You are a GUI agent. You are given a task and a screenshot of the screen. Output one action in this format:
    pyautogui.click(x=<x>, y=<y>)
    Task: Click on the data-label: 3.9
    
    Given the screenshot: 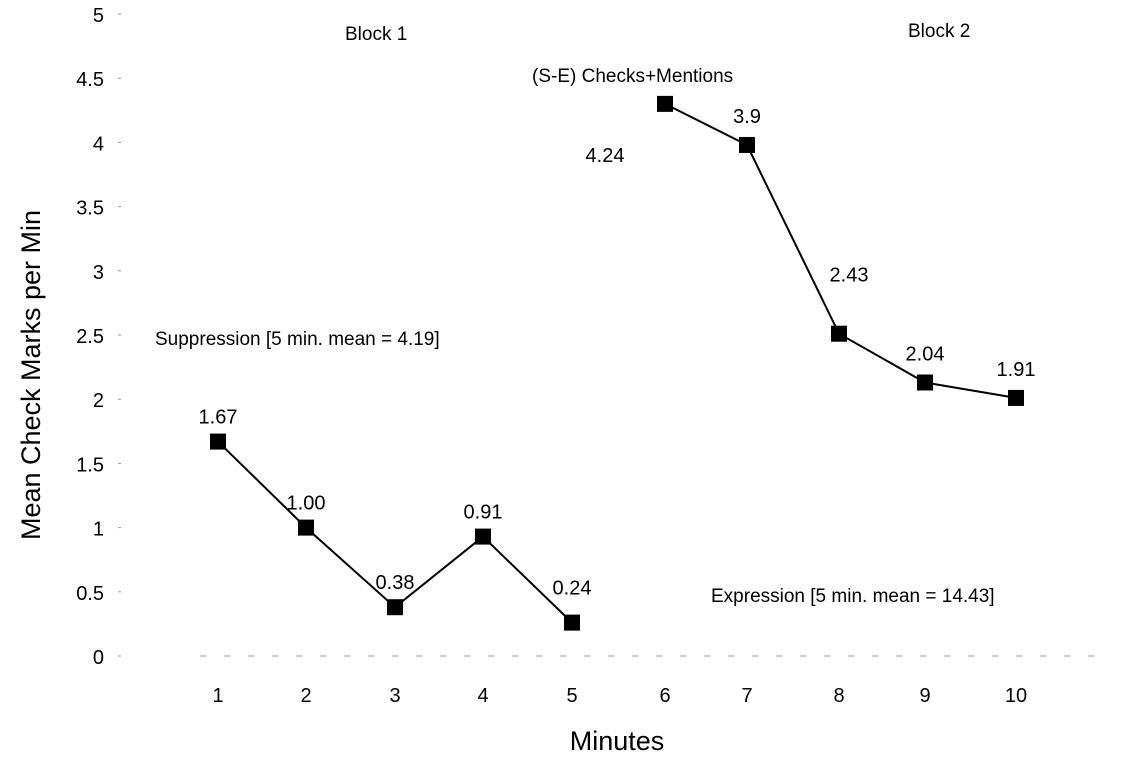 What is the action you would take?
    pyautogui.click(x=747, y=117)
    